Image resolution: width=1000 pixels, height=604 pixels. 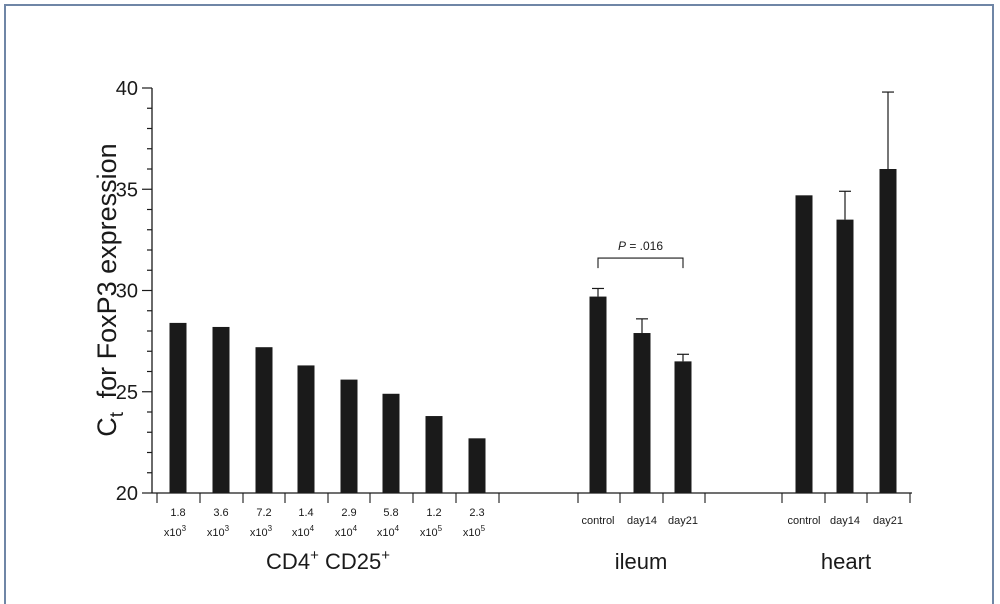 I want to click on y-tick-label: 40, so click(x=127, y=89).